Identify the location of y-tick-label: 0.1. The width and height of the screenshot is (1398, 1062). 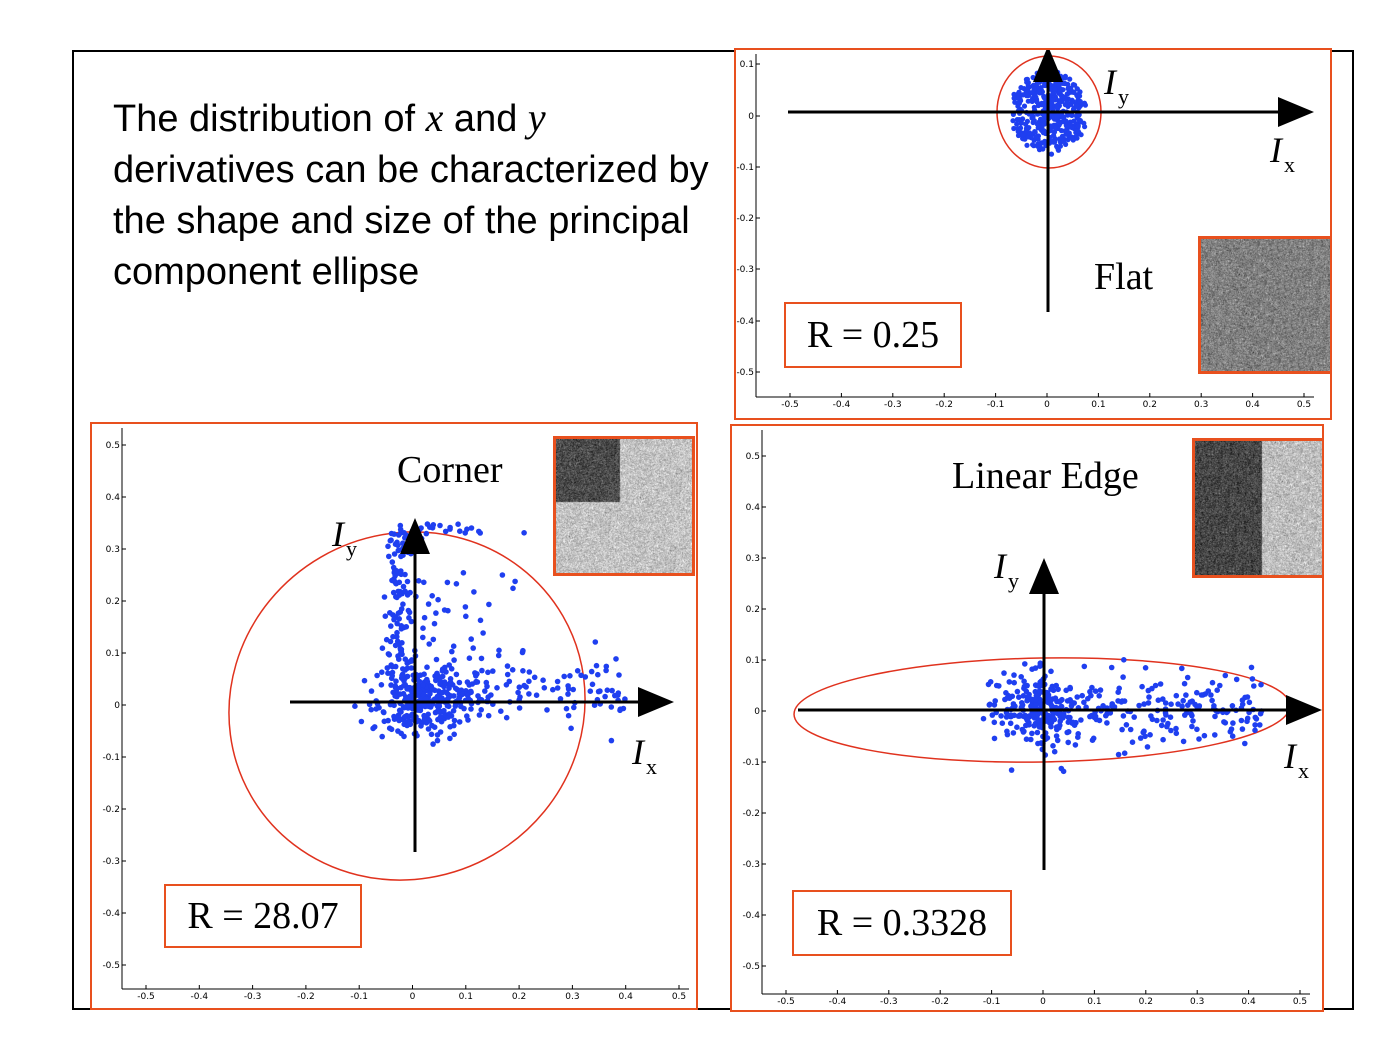
(747, 65).